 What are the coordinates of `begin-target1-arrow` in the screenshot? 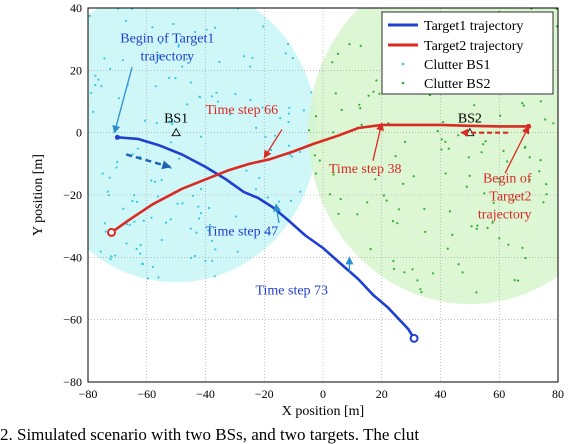 It's located at (122, 100).